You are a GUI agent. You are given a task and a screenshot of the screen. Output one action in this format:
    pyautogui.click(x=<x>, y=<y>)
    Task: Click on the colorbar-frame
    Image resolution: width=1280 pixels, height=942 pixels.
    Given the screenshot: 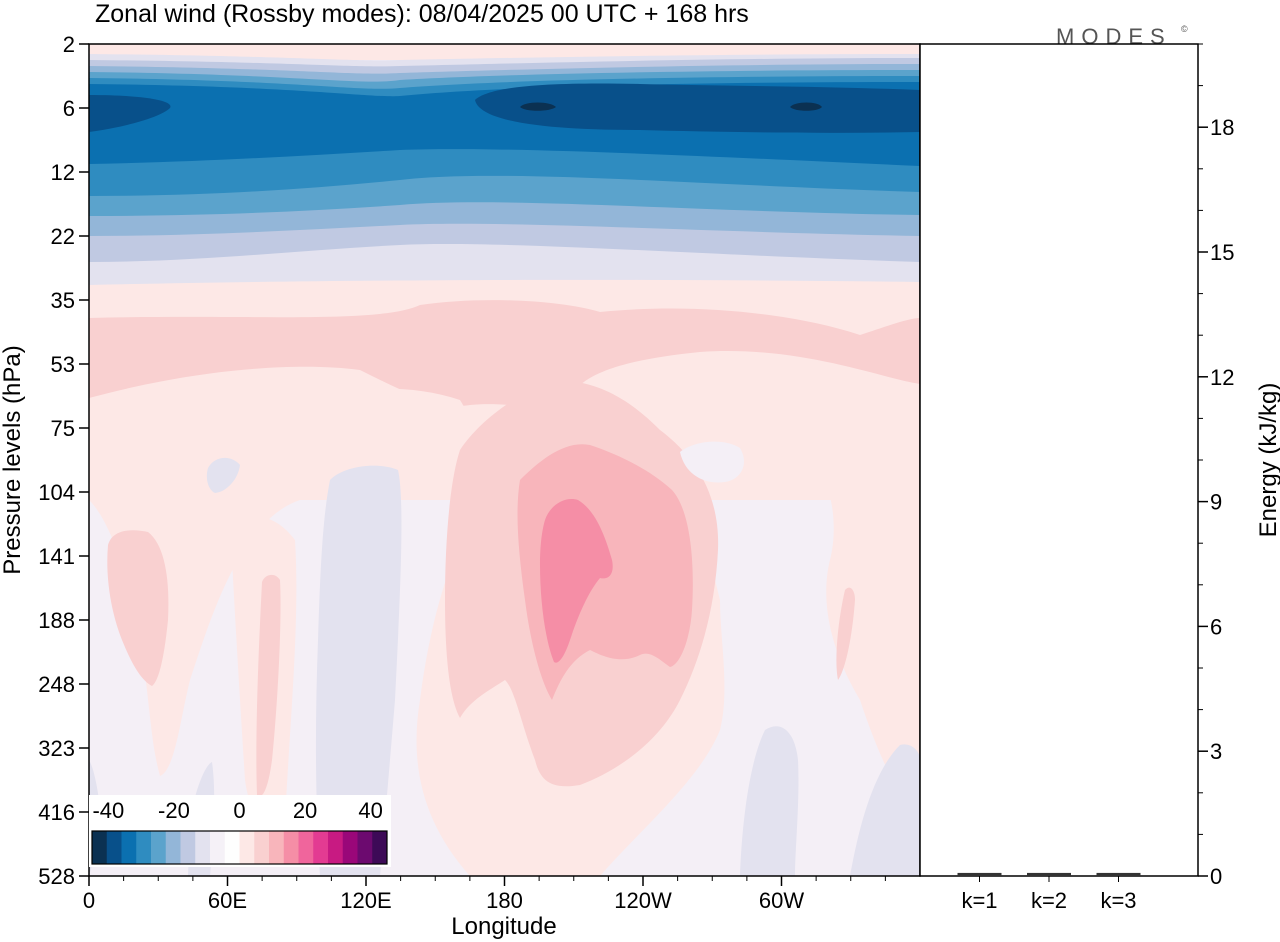 What is the action you would take?
    pyautogui.click(x=239, y=847)
    